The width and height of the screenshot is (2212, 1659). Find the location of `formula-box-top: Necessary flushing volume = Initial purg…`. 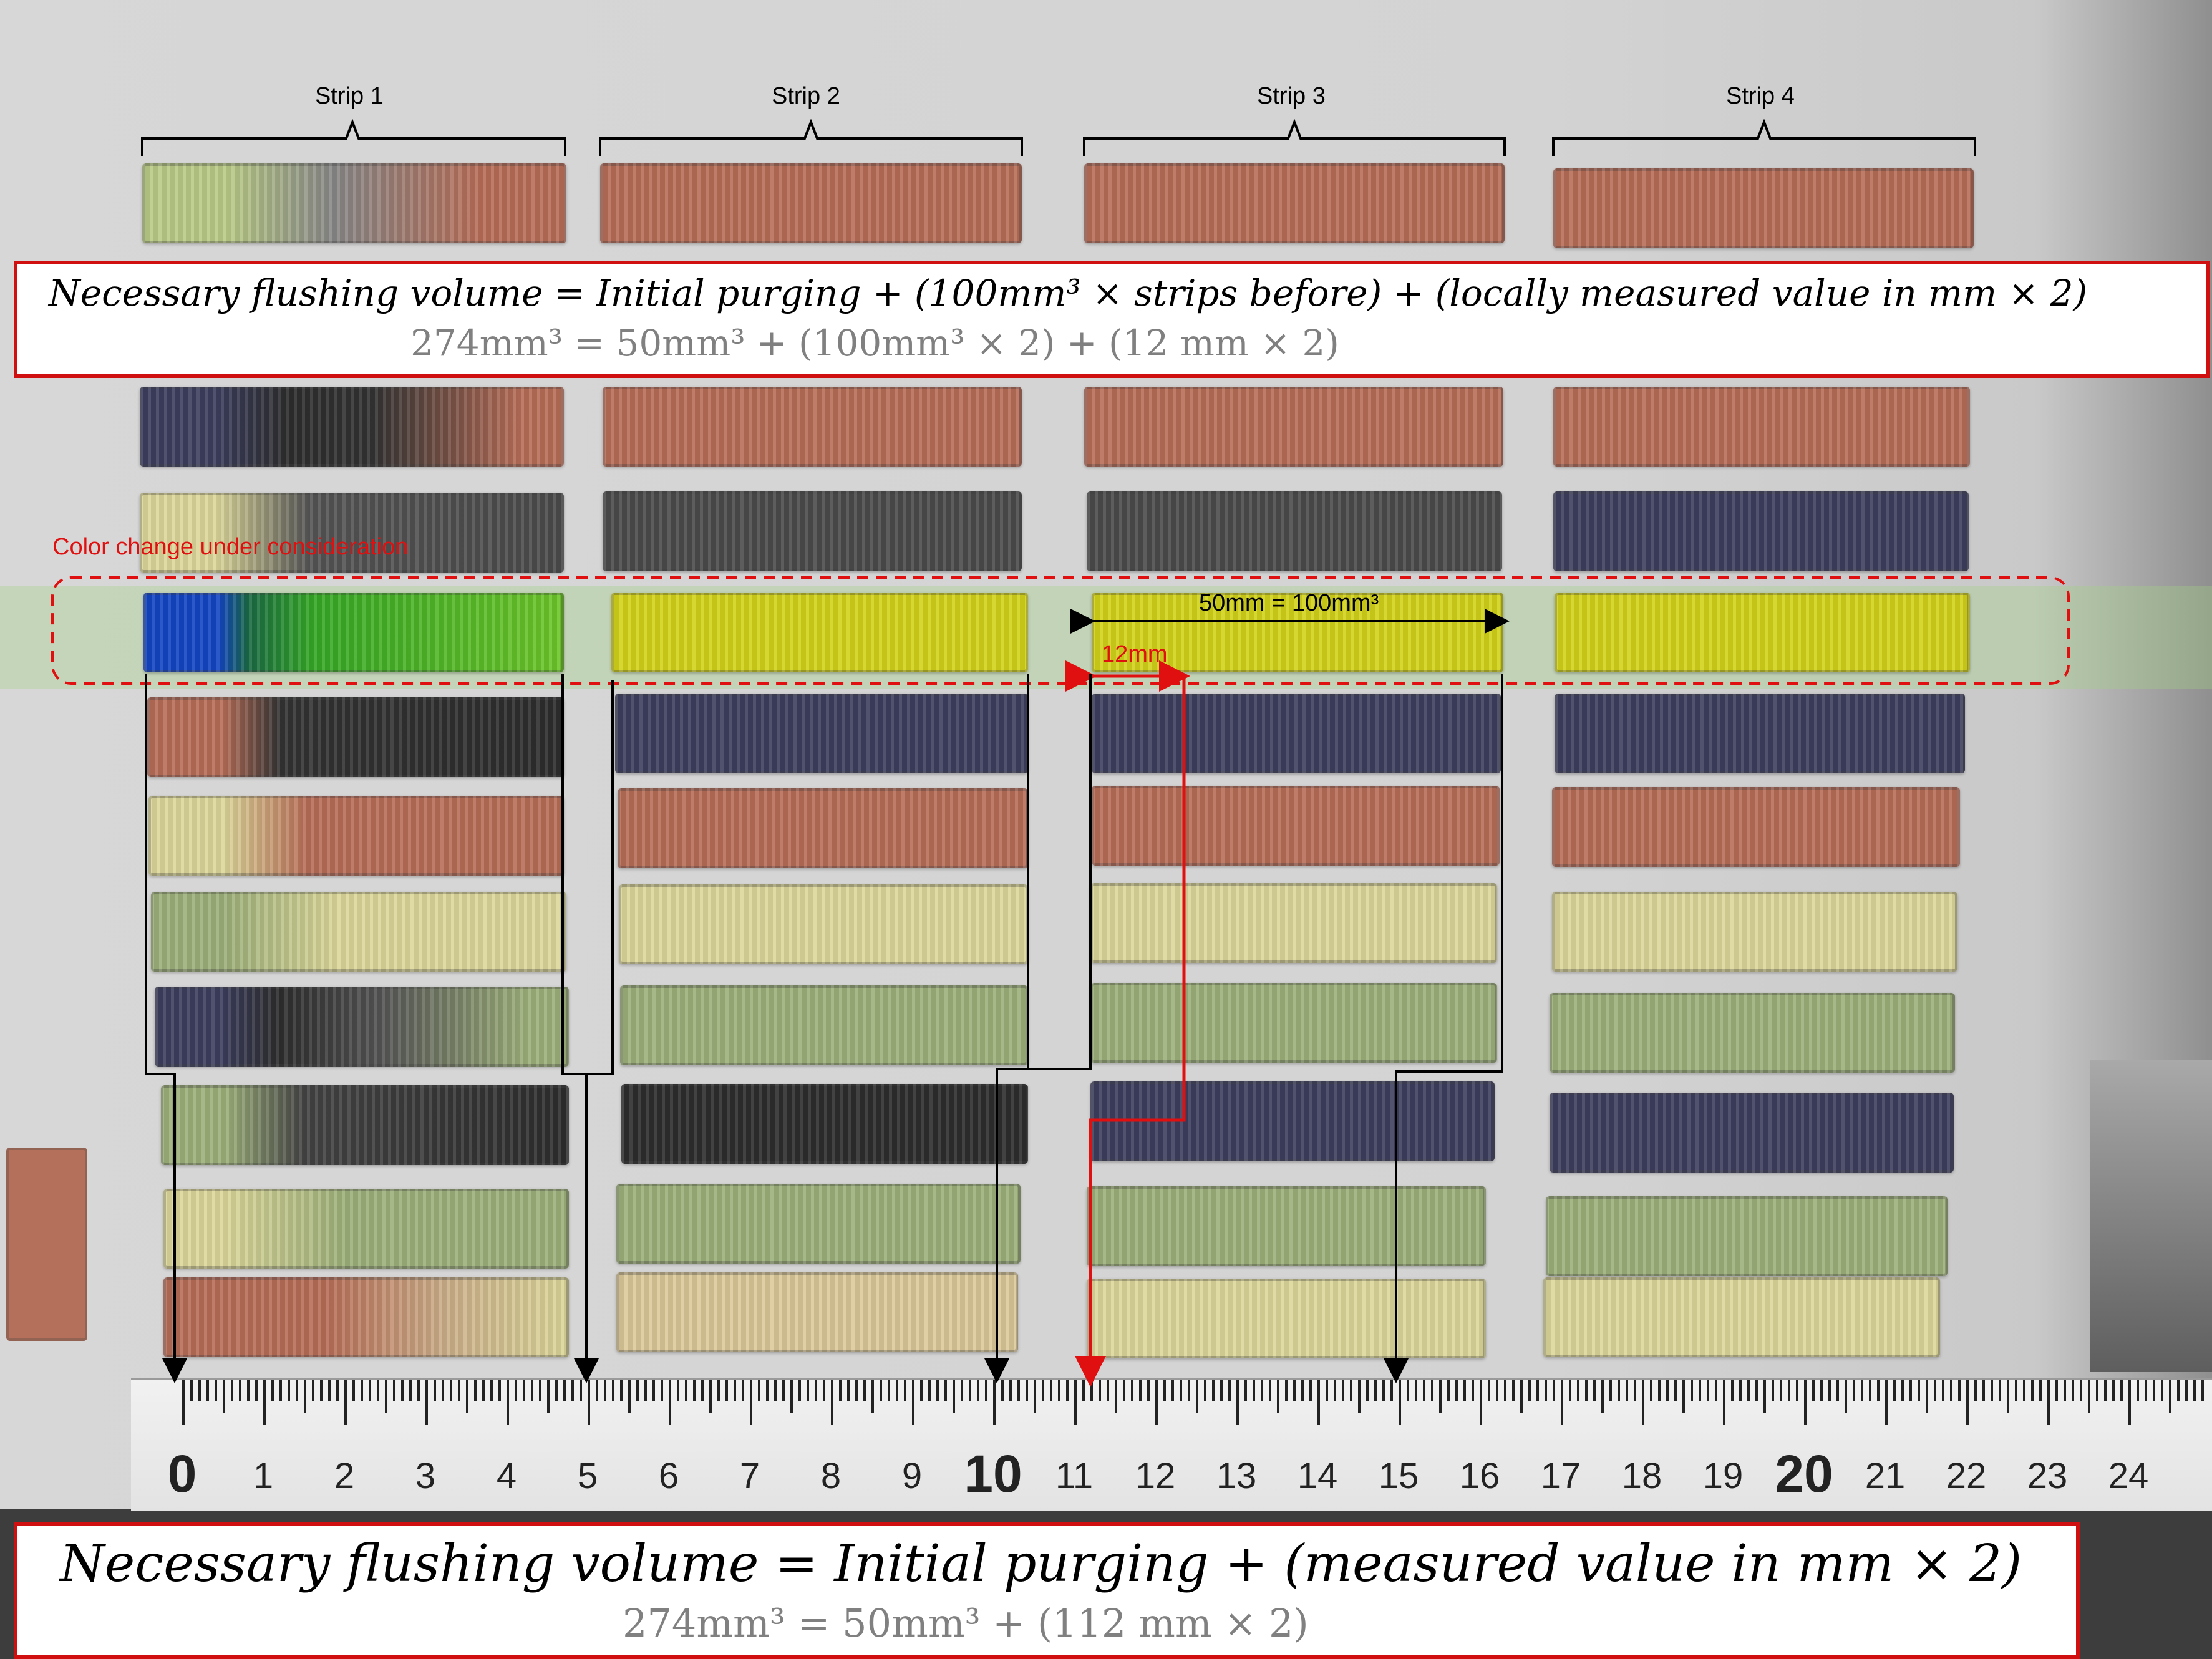

formula-box-top: Necessary flushing volume = Initial purg… is located at coordinates (1112, 319).